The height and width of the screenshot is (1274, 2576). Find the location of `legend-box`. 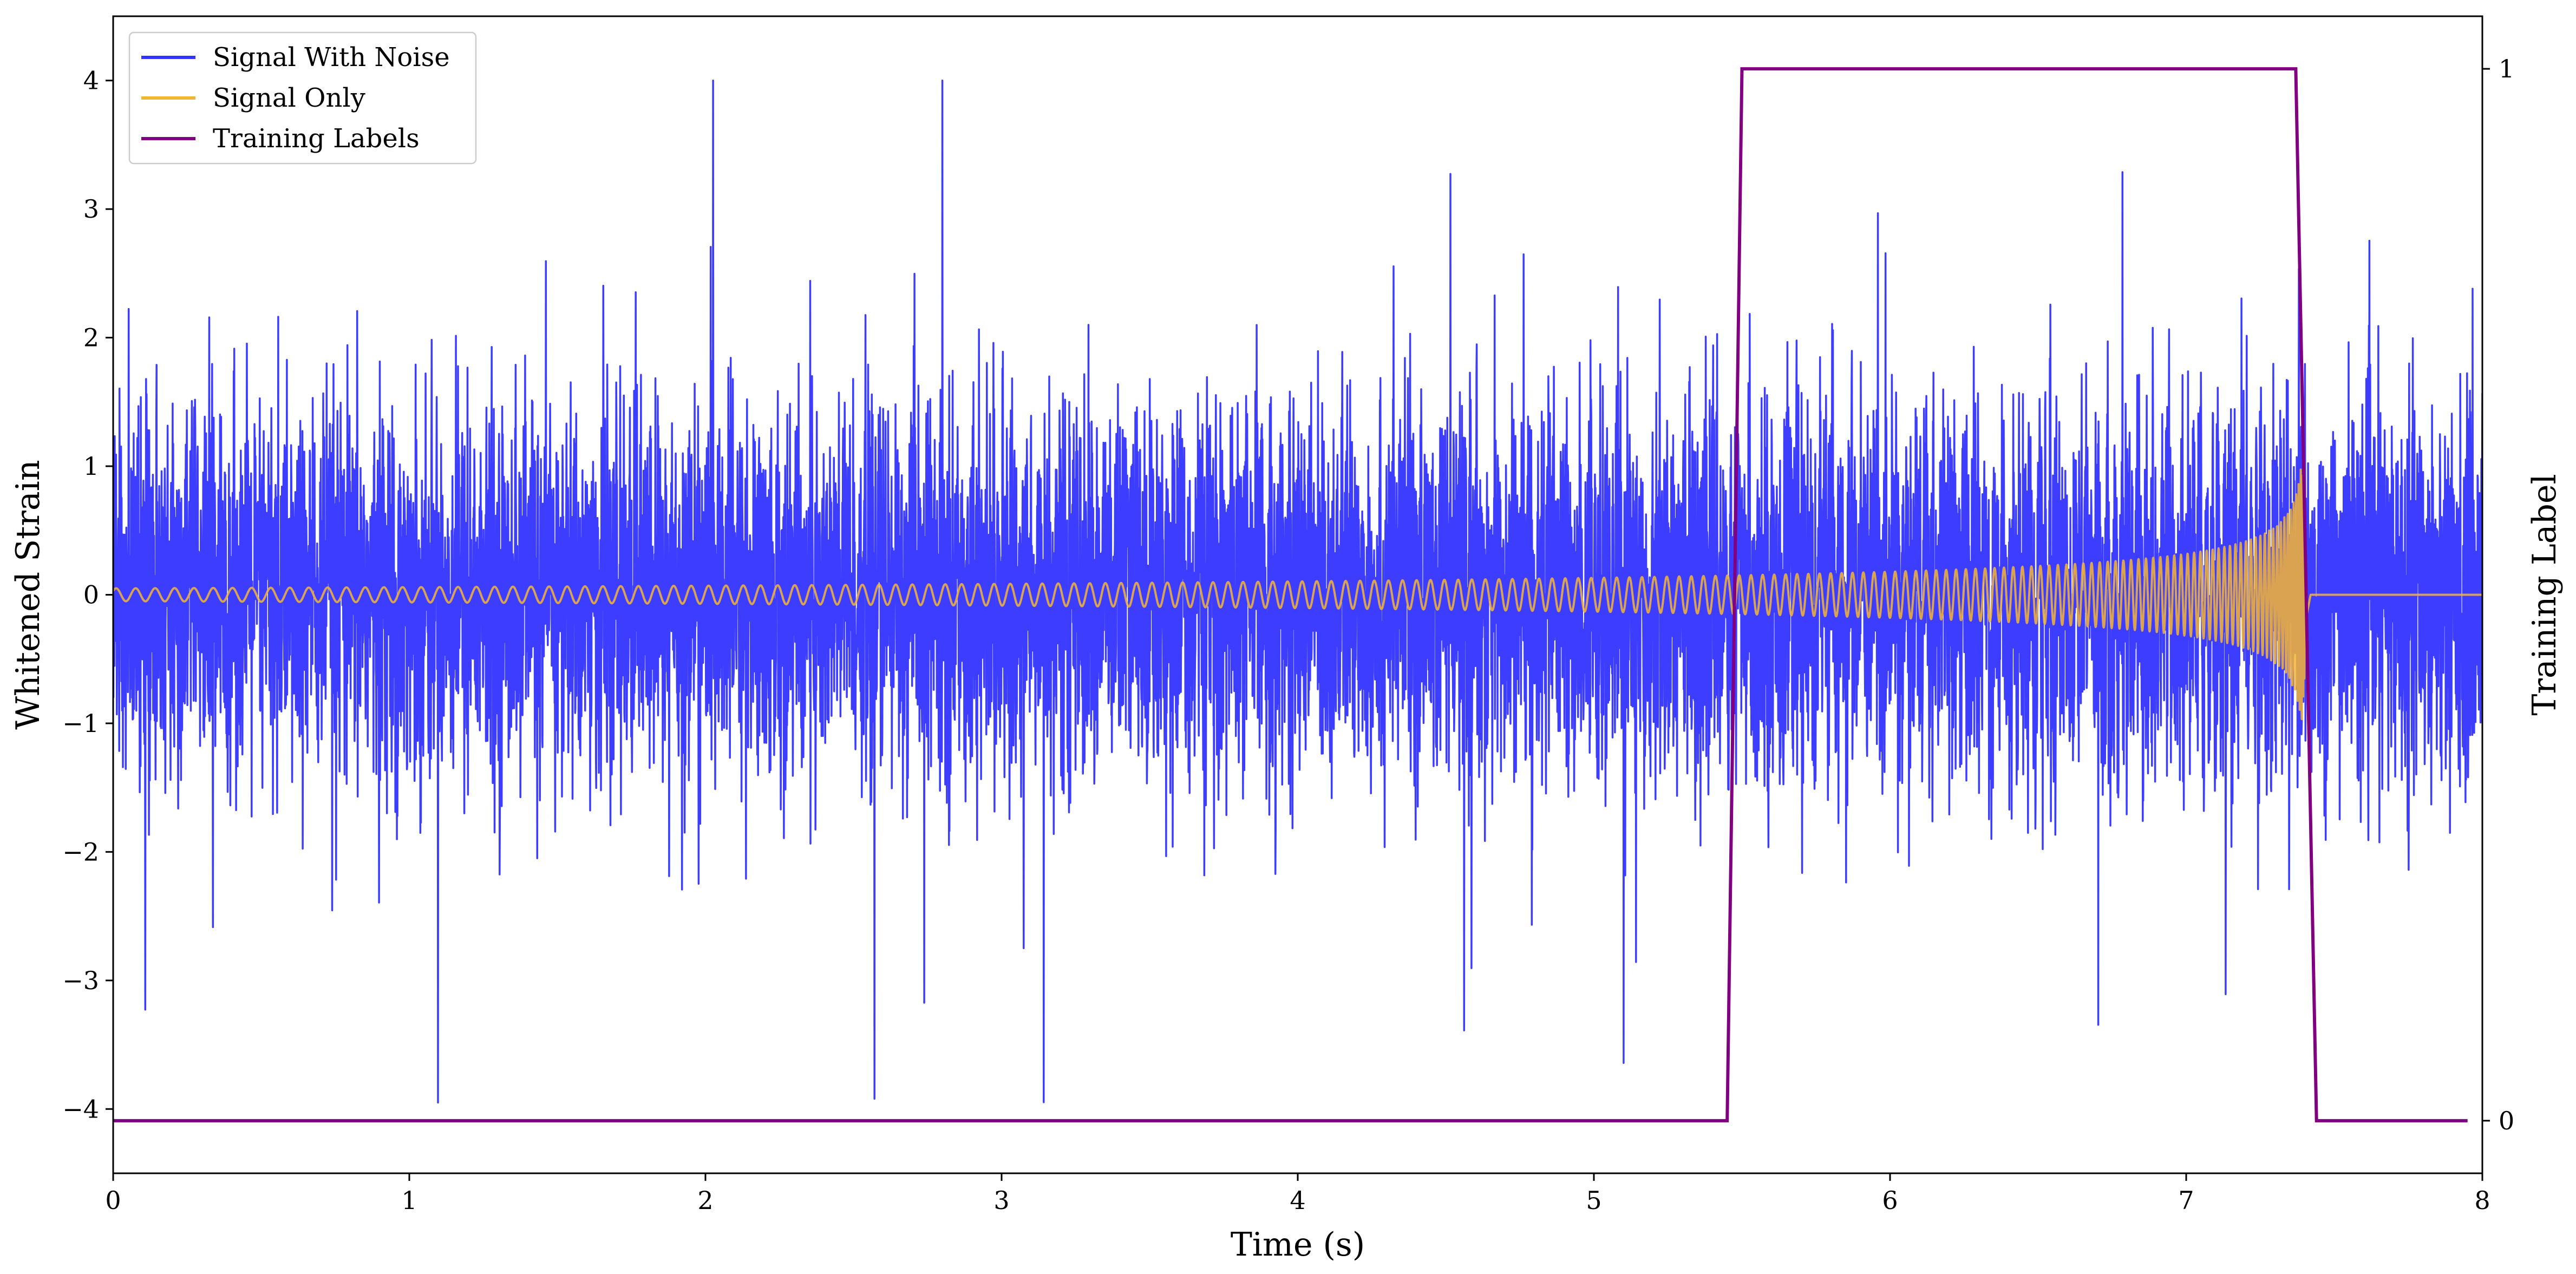

legend-box is located at coordinates (302, 98).